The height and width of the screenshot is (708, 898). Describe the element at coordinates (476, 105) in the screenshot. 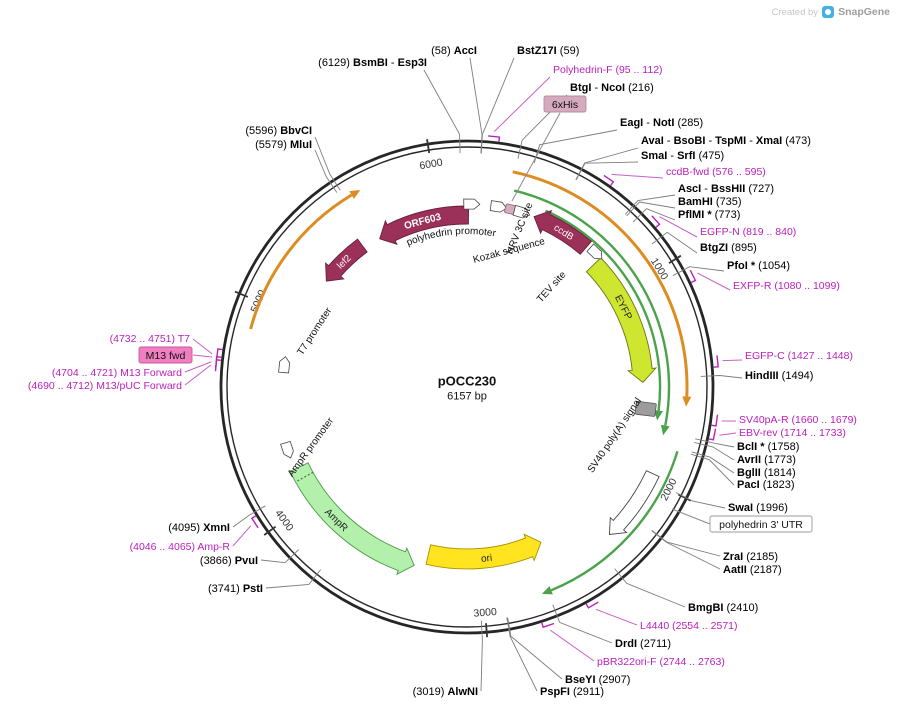

I see `leader-AccI` at that location.